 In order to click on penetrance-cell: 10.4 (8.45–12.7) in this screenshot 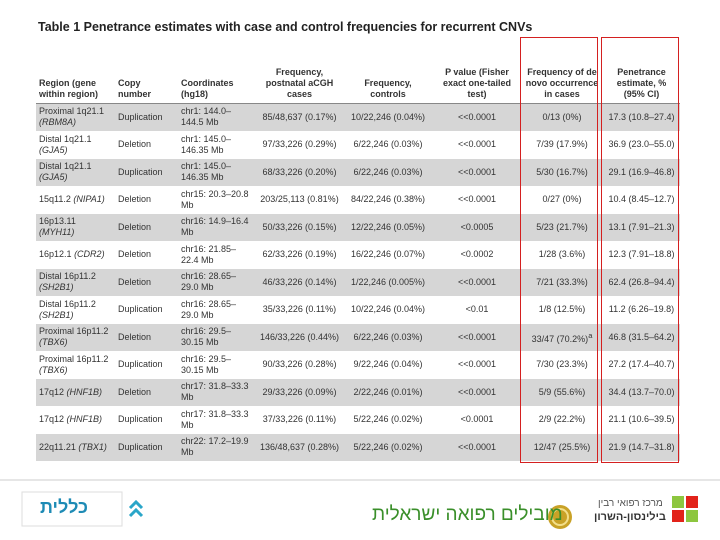, I will do `click(641, 200)`.